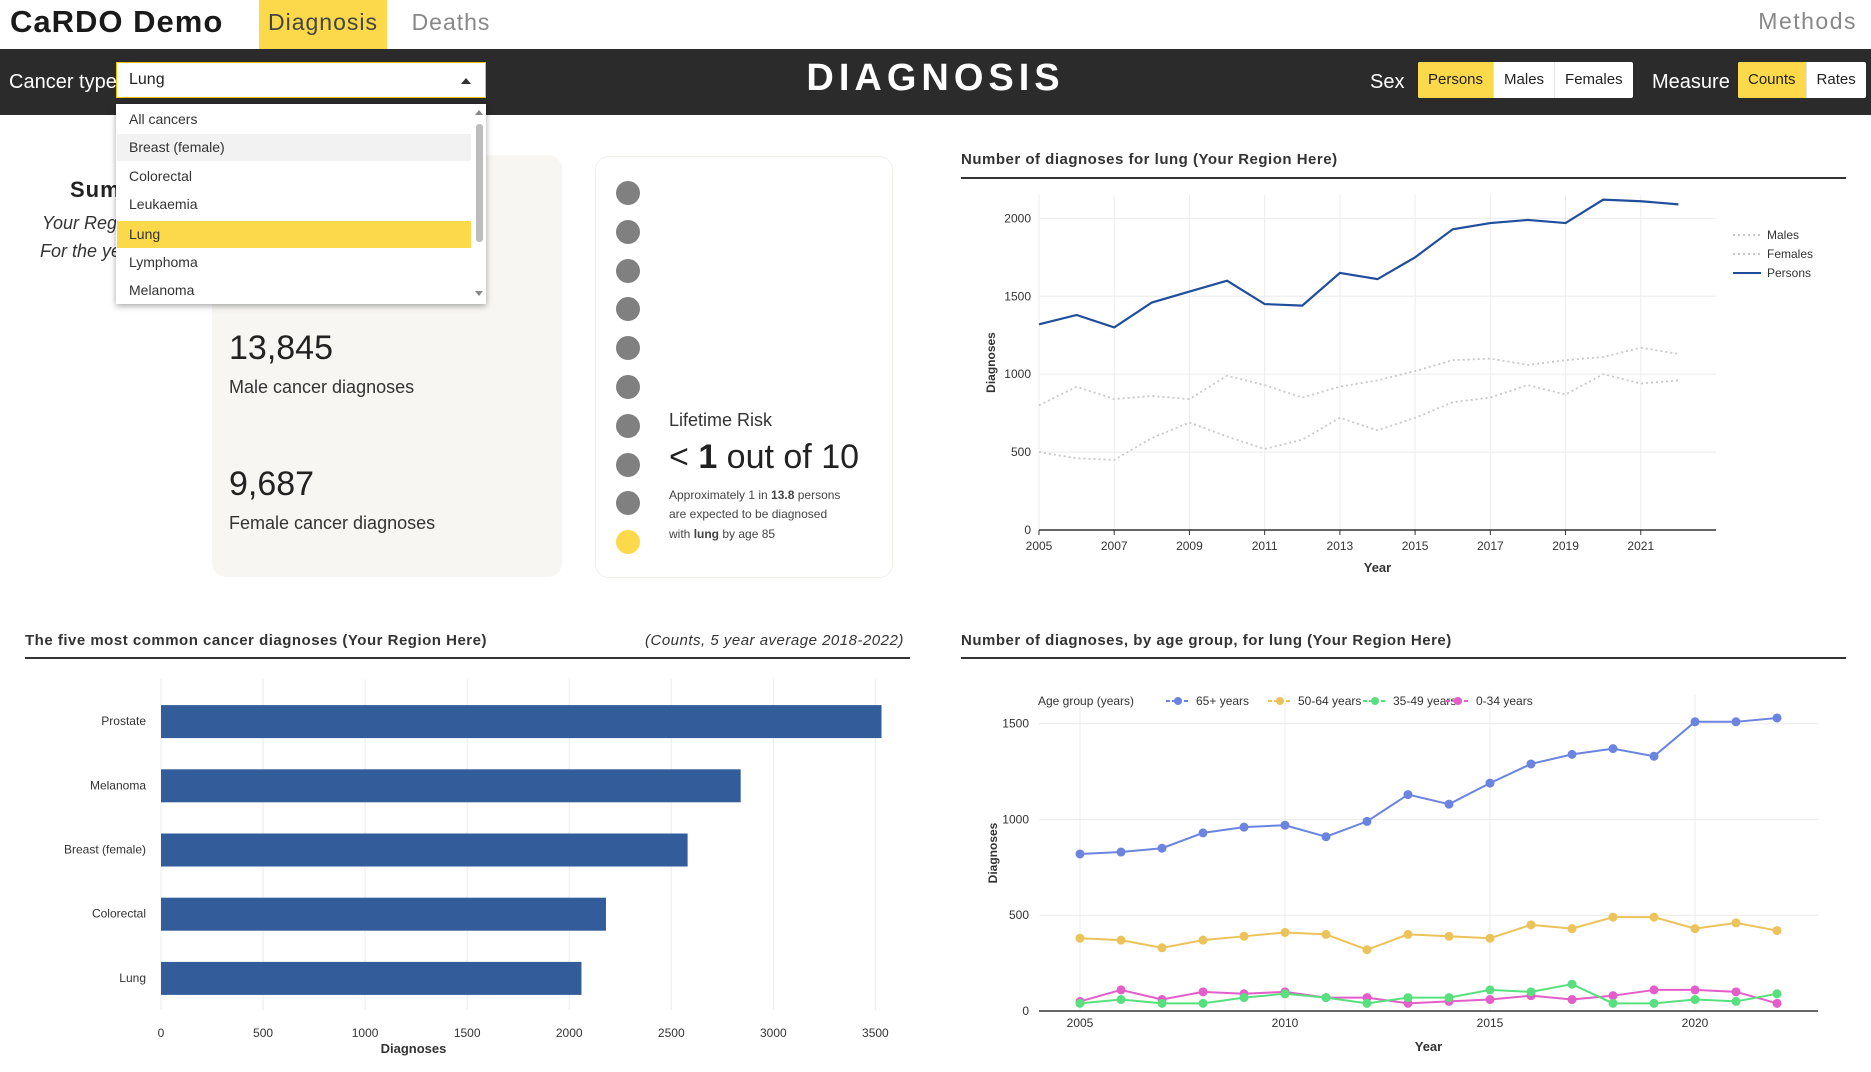  What do you see at coordinates (479, 293) in the screenshot?
I see `scroll-down-icon` at bounding box center [479, 293].